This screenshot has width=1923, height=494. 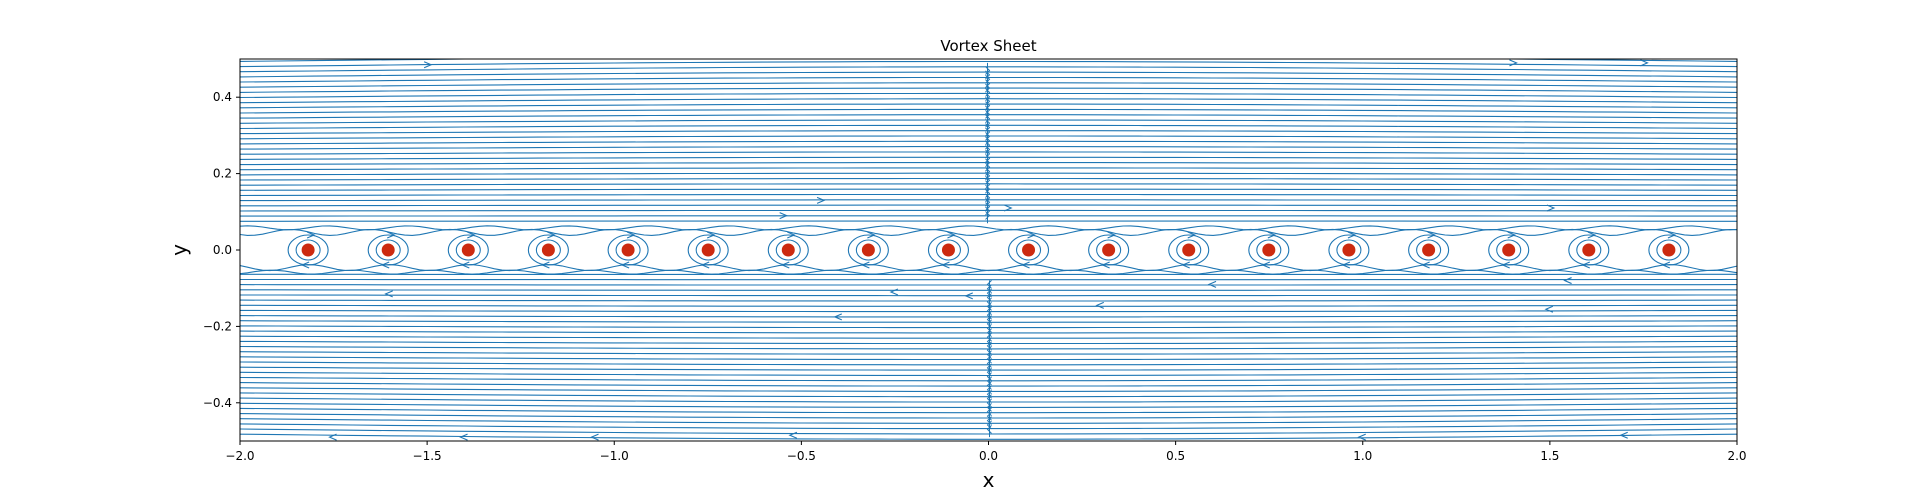 I want to click on x-axis-ticks: −2.0 −1.5 −1.0 −0.5 0.0 0.5 1.0 1.5 2.0, so click(x=986, y=452).